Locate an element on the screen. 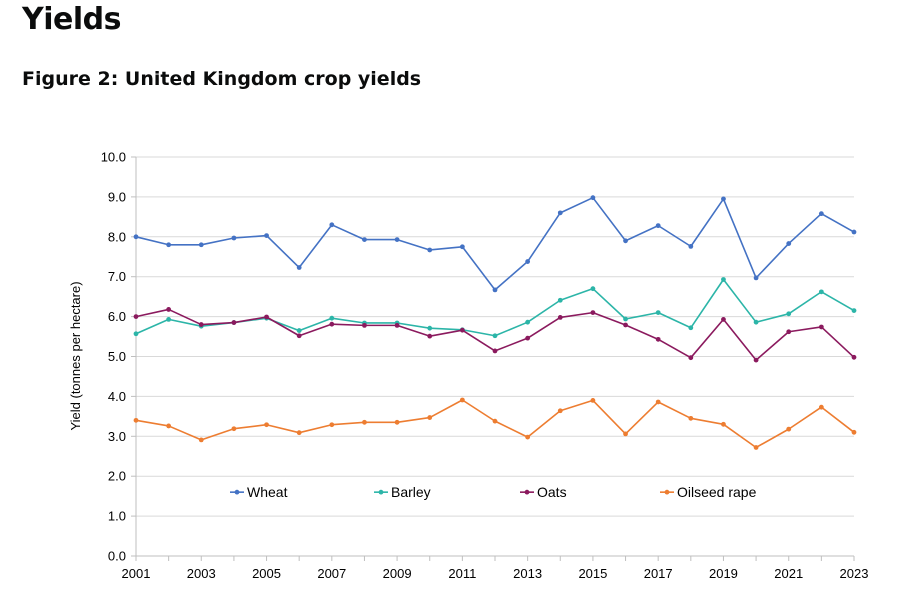  figure-title: Figure 2: United Kingdom crop yields is located at coordinates (222, 79).